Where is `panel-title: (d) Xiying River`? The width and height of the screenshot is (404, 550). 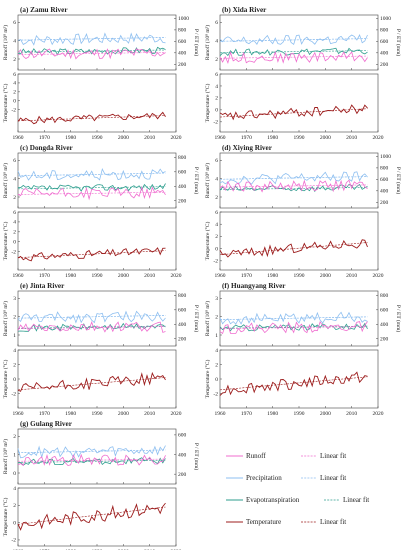
panel-title: (d) Xiying River is located at coordinates (247, 148).